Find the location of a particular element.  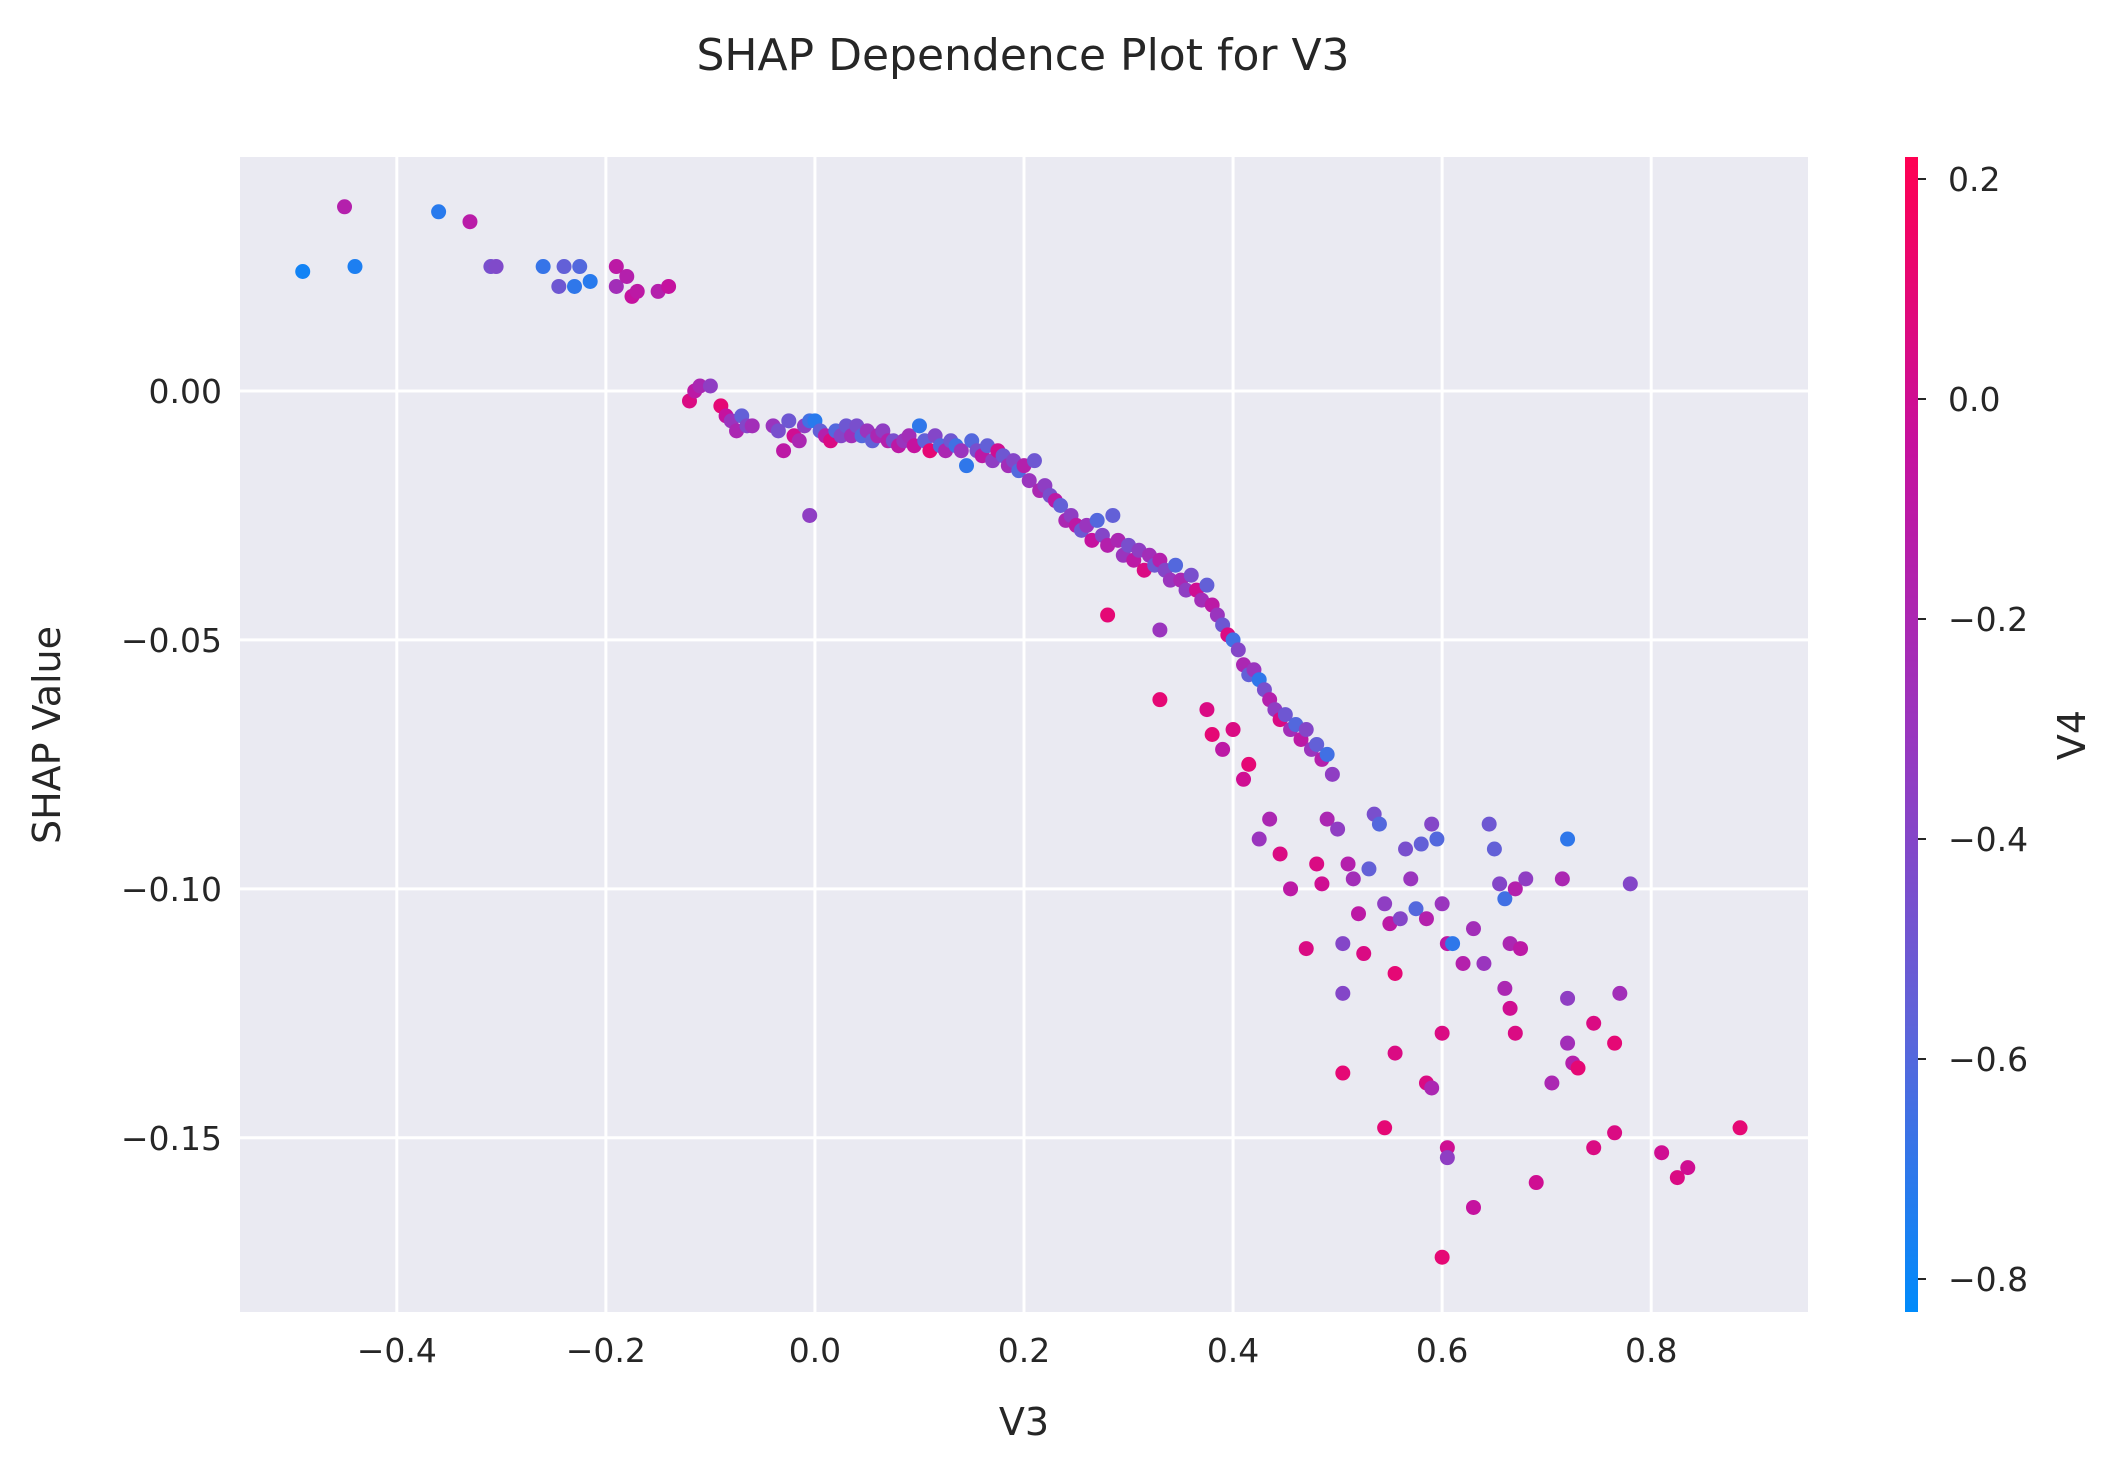

x-tick-label: 0.0 is located at coordinates (815, 1350).